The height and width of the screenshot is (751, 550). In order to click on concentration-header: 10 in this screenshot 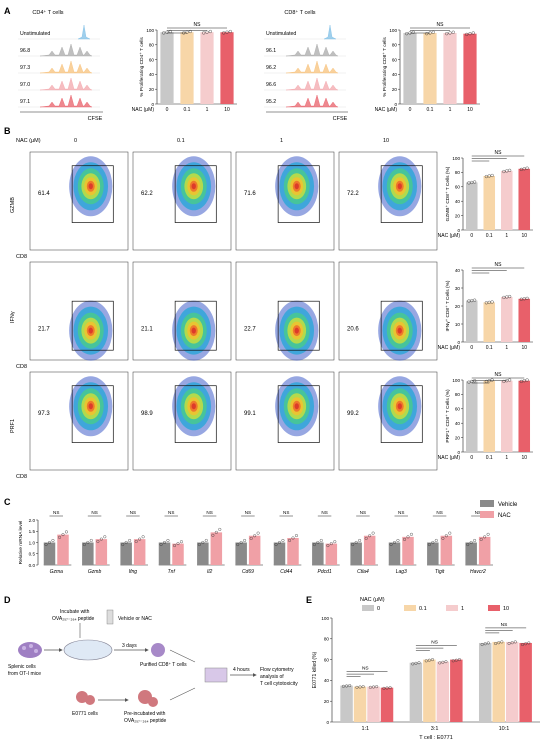, I will do `click(386, 141)`.